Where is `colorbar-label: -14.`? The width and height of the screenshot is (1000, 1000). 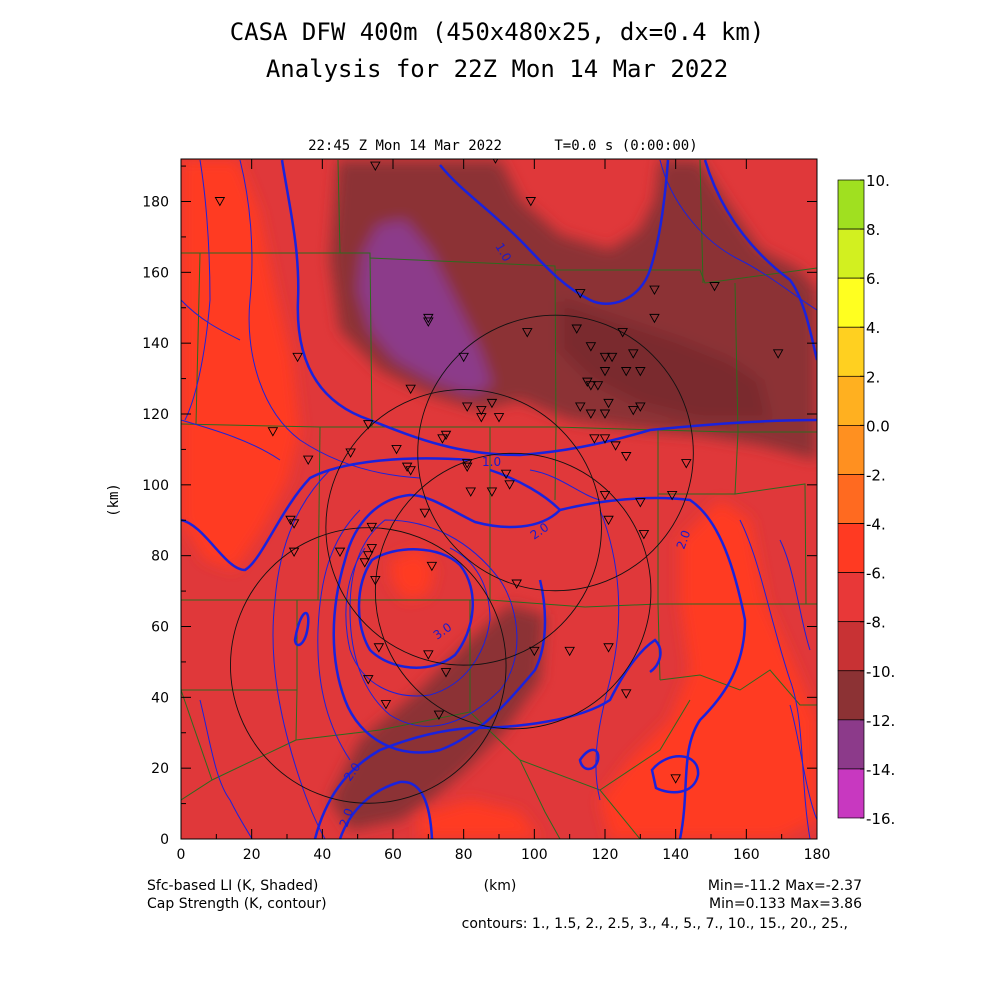
colorbar-label: -14. is located at coordinates (880, 770).